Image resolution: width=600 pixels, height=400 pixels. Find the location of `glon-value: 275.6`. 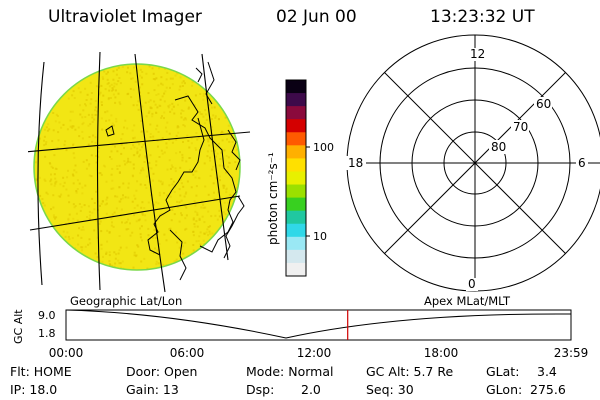

glon-value: 275.6 is located at coordinates (548, 389).